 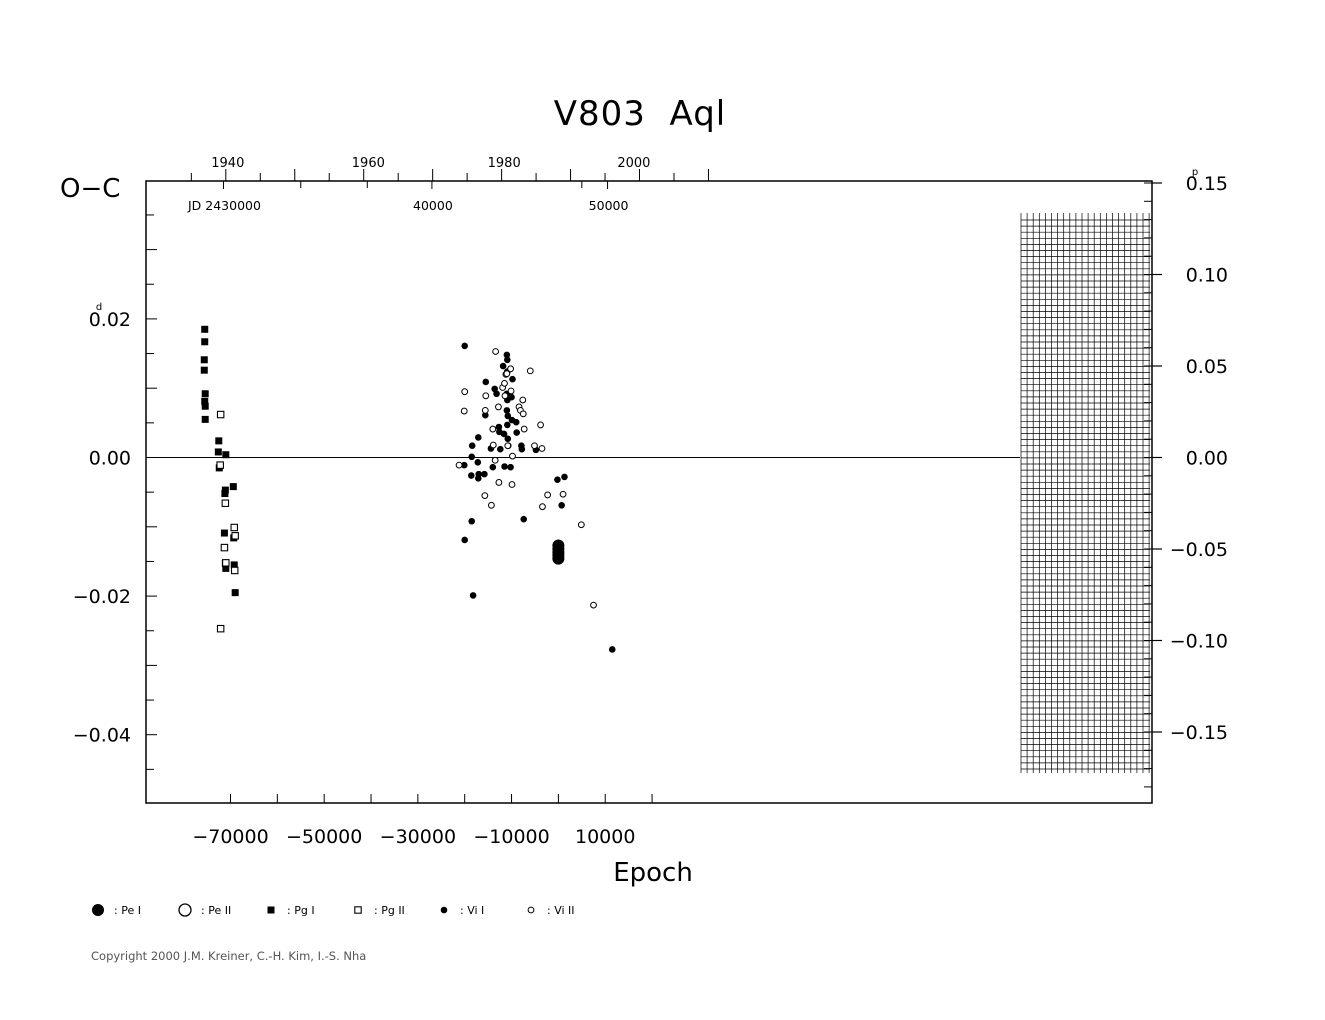 I want to click on year-label: 1960, so click(x=368, y=163).